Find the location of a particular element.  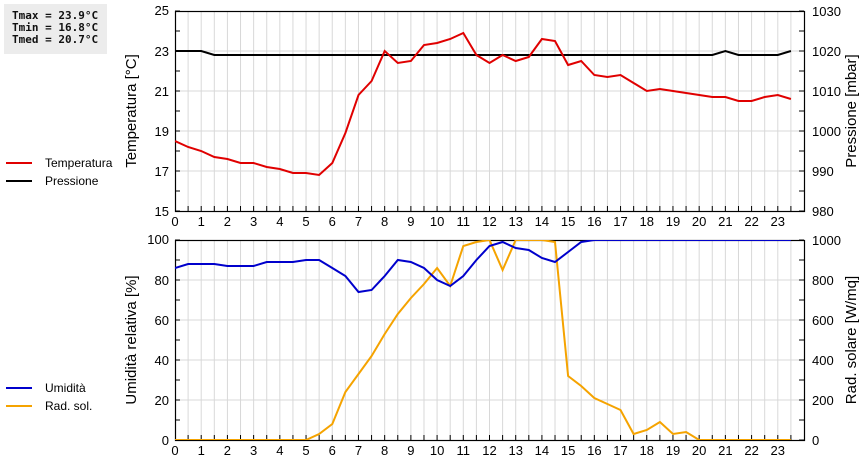

legend-swatch-rad-sol is located at coordinates (19, 406).